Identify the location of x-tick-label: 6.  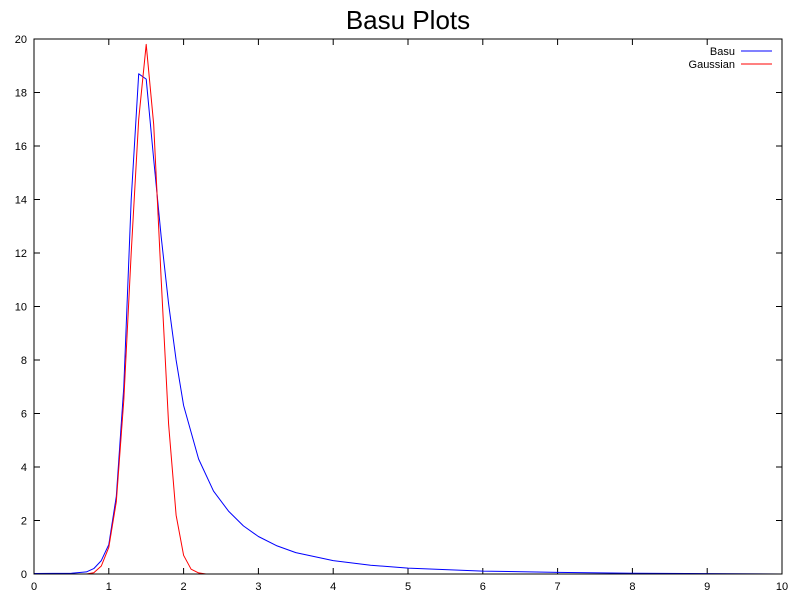
(483, 587).